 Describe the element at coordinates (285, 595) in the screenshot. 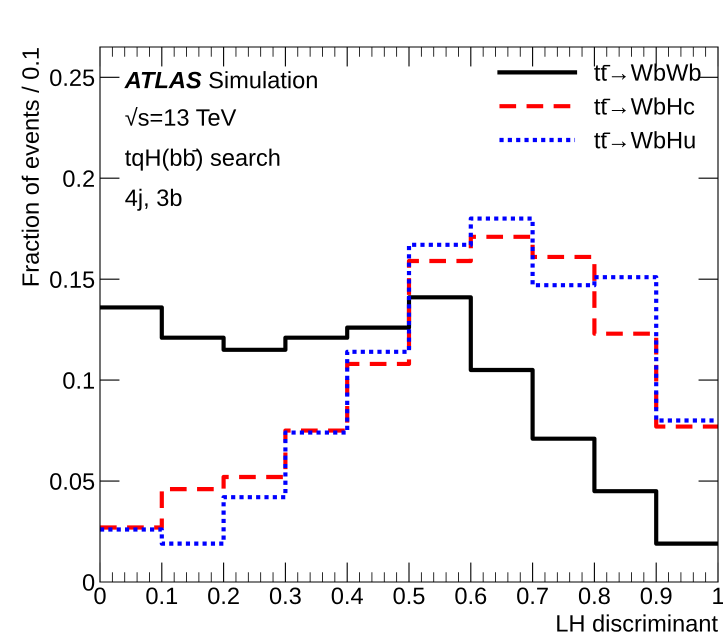

I see `x-tick-label: 0.3` at that location.